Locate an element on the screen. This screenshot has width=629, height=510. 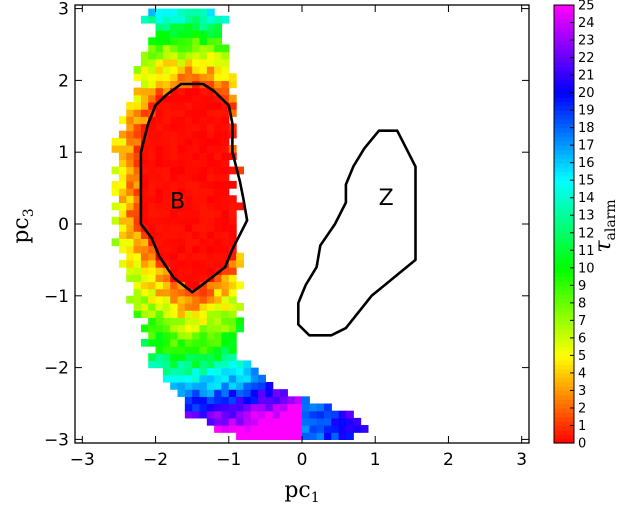
colorbar-tick-label: 4 is located at coordinates (582, 373).